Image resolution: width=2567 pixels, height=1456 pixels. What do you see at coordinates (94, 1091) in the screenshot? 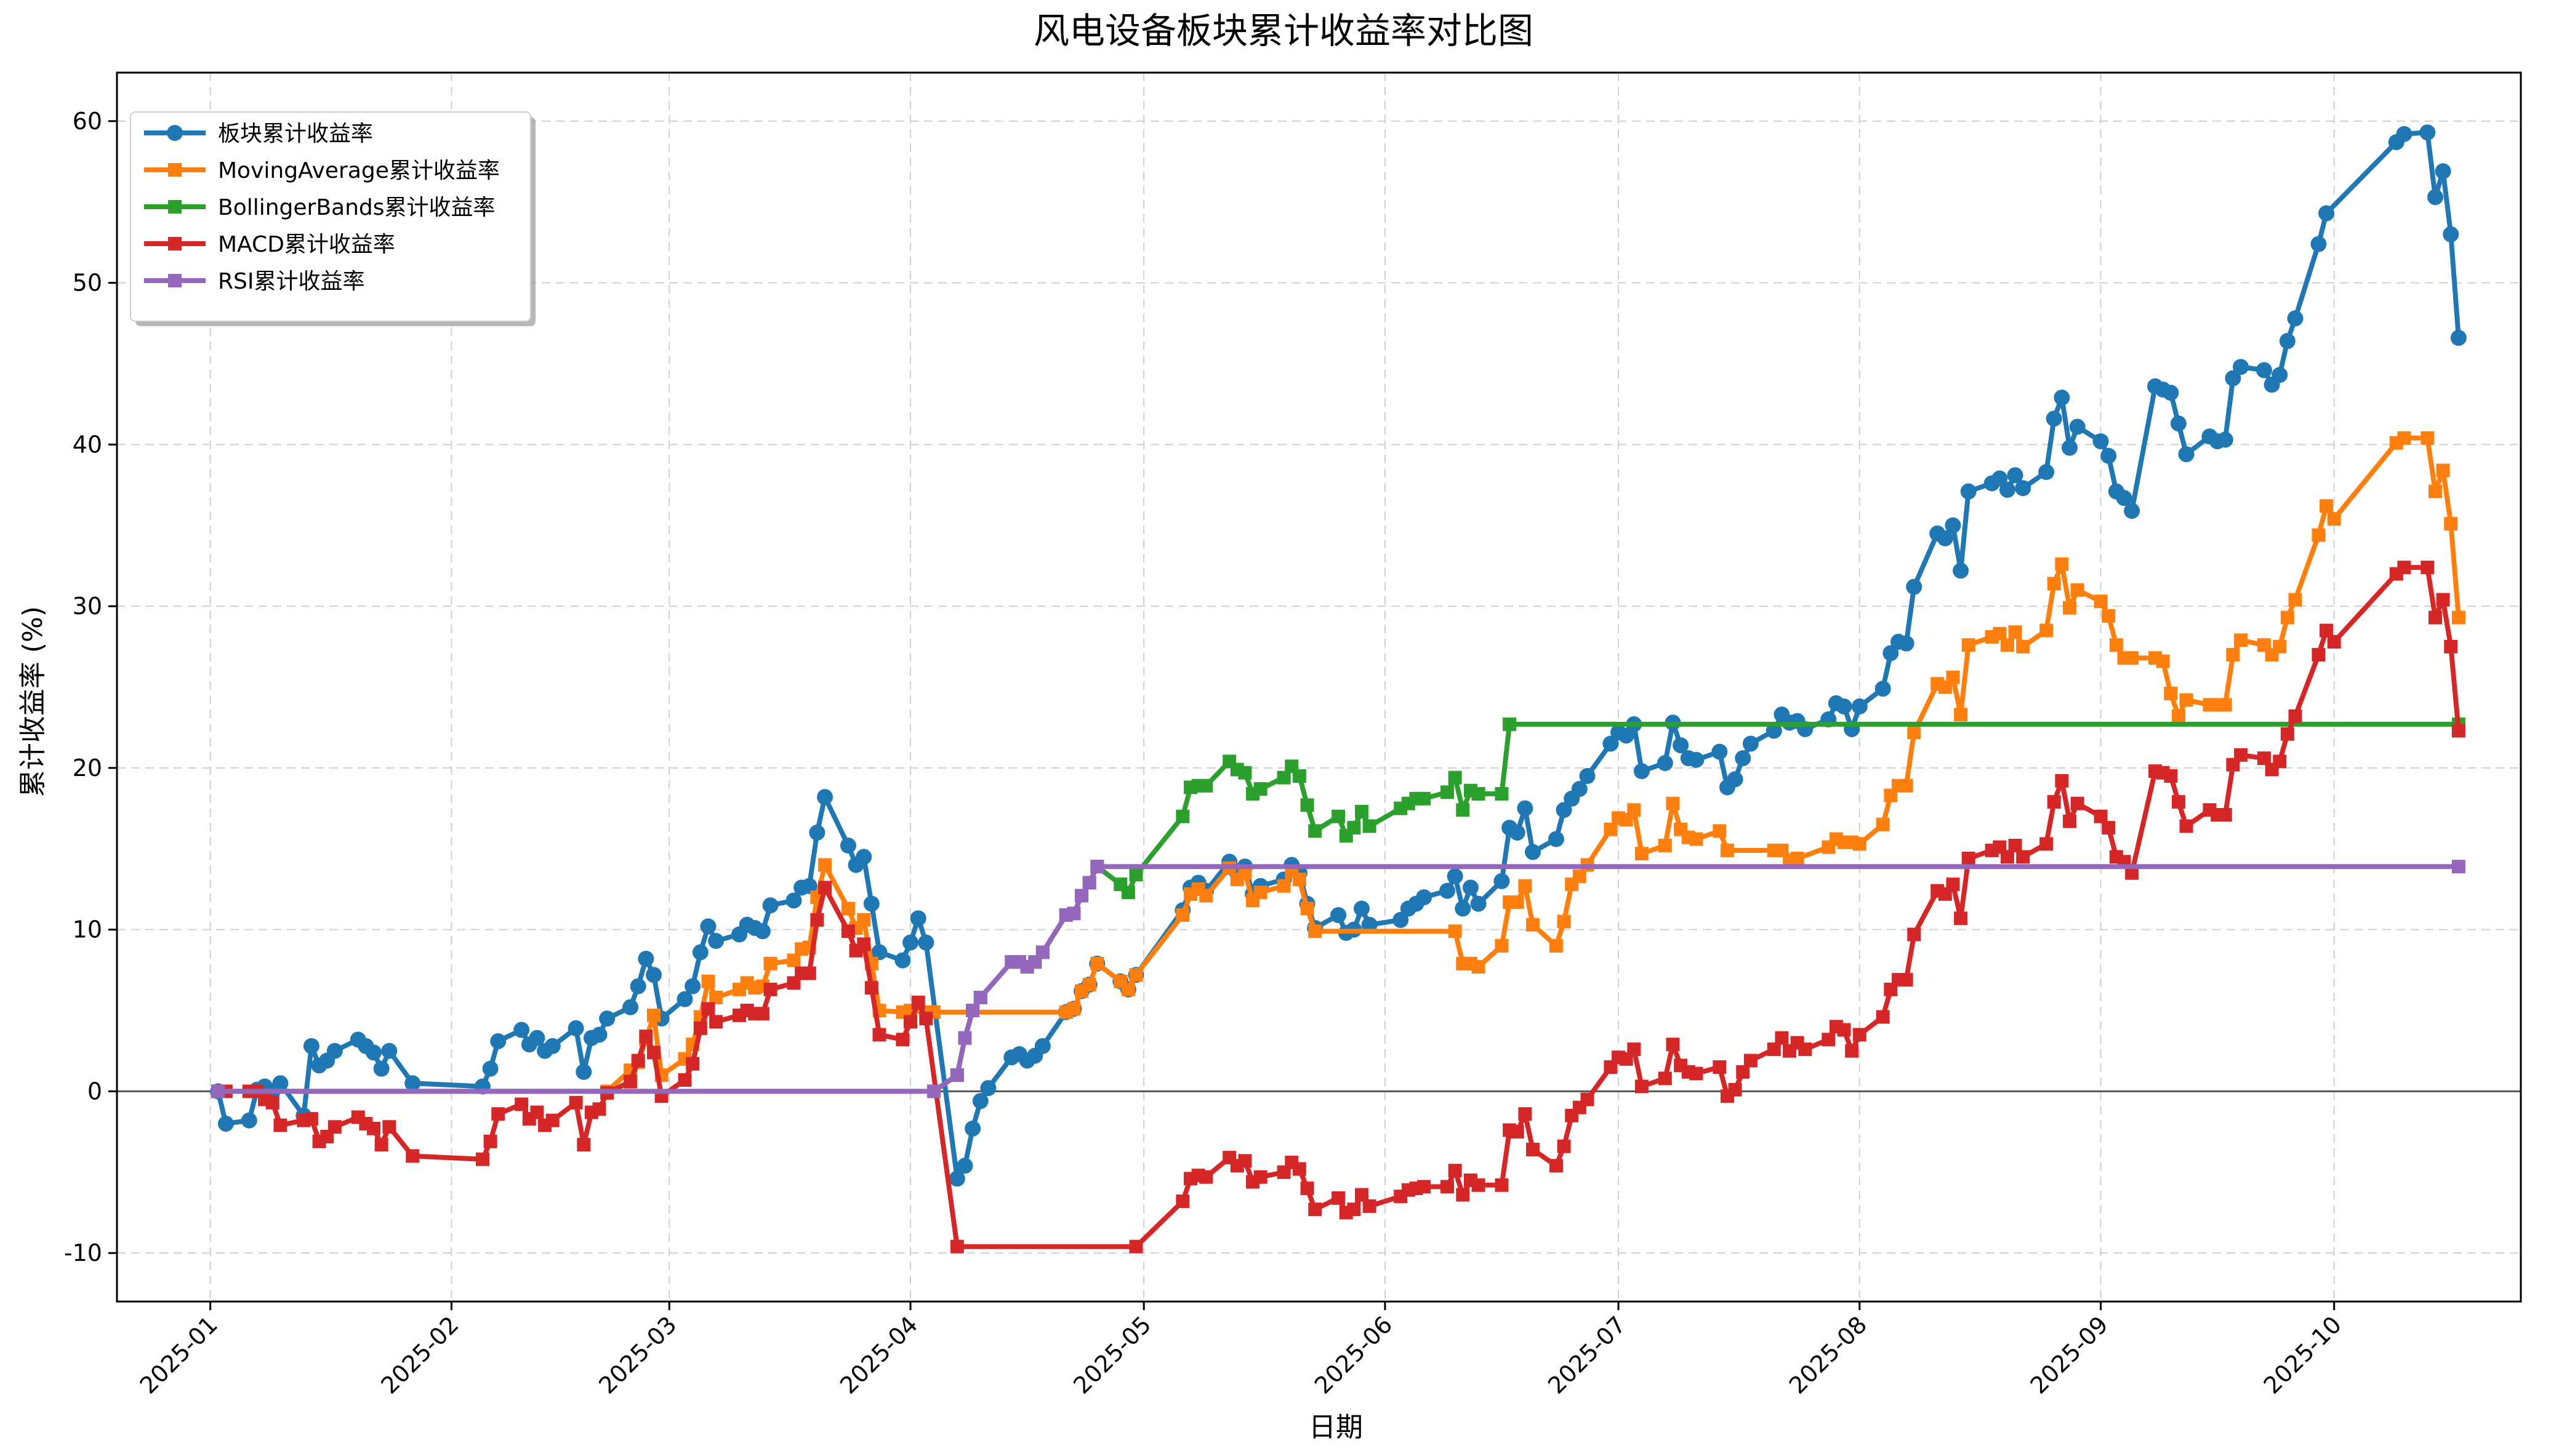
I see `y-tick-label: 0` at bounding box center [94, 1091].